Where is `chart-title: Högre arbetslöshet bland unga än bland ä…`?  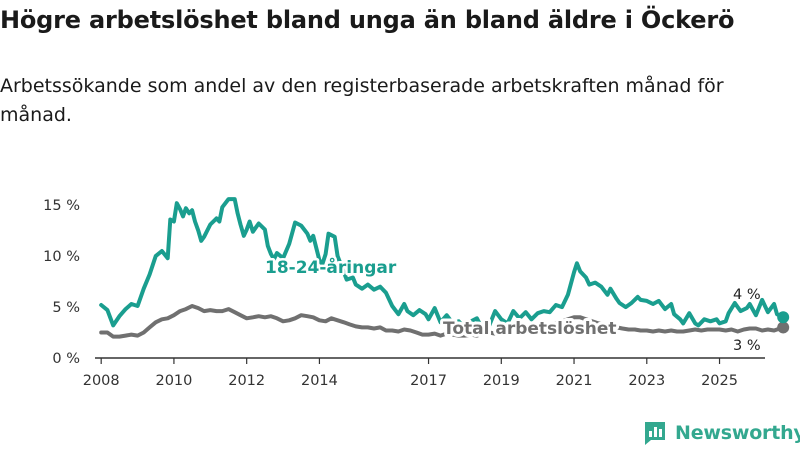 chart-title: Högre arbetslöshet bland unga än bland ä… is located at coordinates (367, 20).